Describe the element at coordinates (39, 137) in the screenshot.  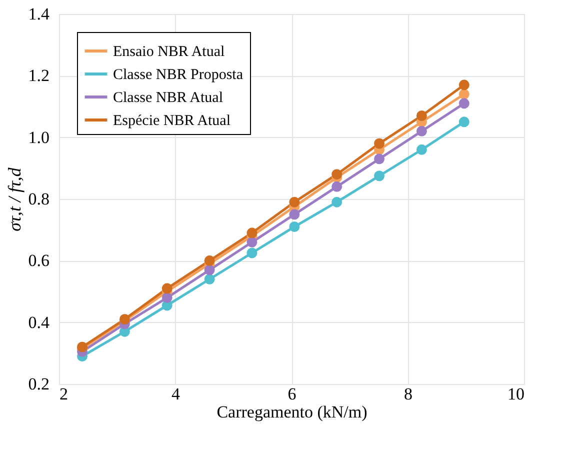
I see `y-tick-label: 1.0` at that location.